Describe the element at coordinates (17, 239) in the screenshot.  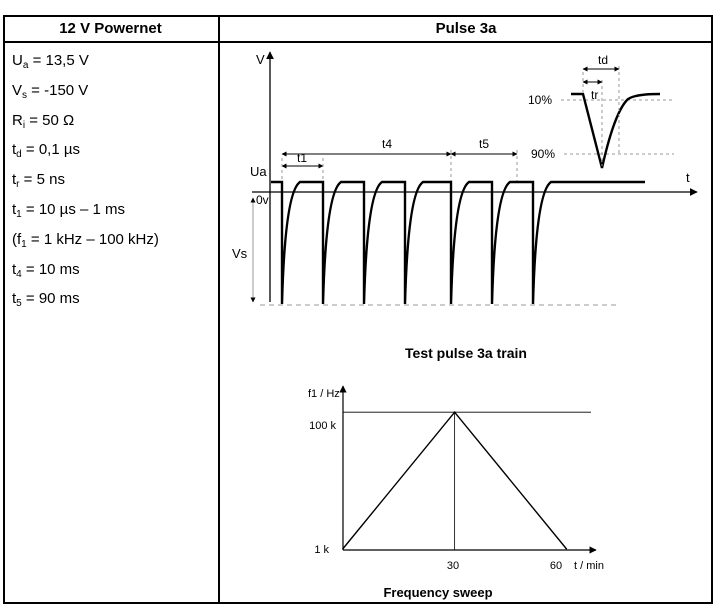
I see `parameter-symbol: (f` at that location.